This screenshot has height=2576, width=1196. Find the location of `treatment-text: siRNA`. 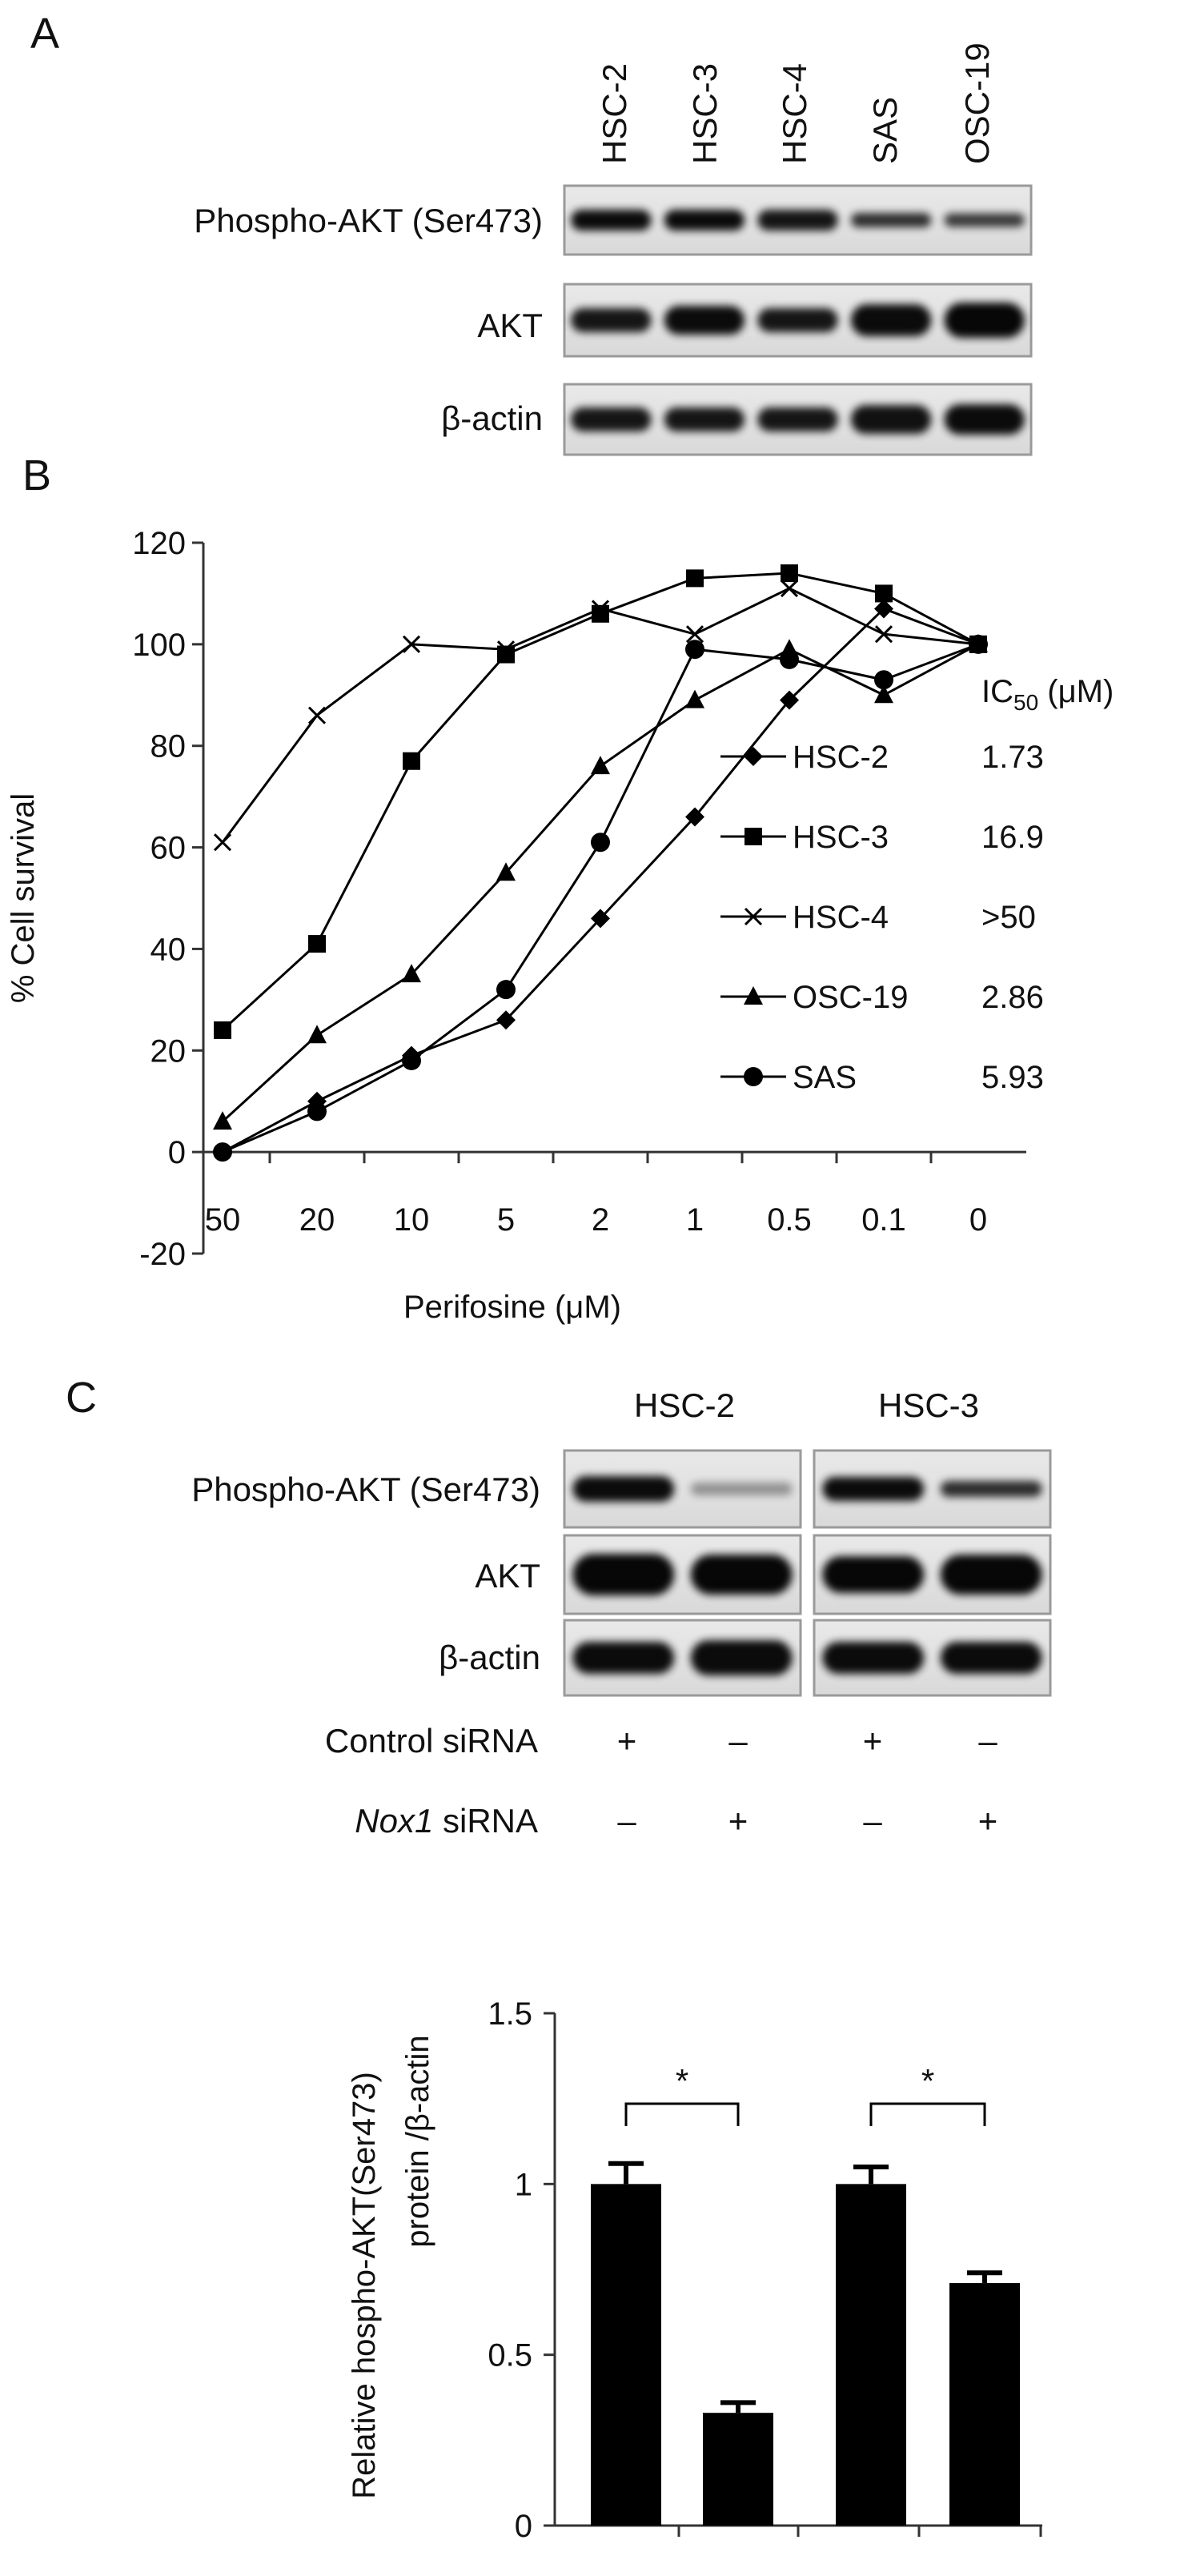

treatment-text: siRNA is located at coordinates (485, 1821).